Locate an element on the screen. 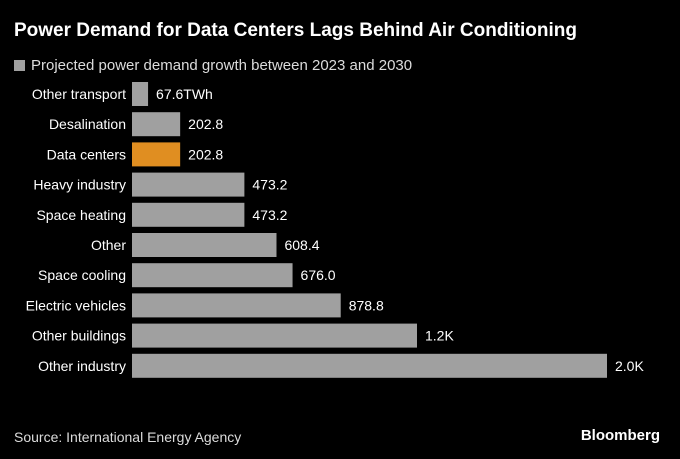 The width and height of the screenshot is (680, 459). category-label-space-cooling: Space cooling is located at coordinates (82, 275).